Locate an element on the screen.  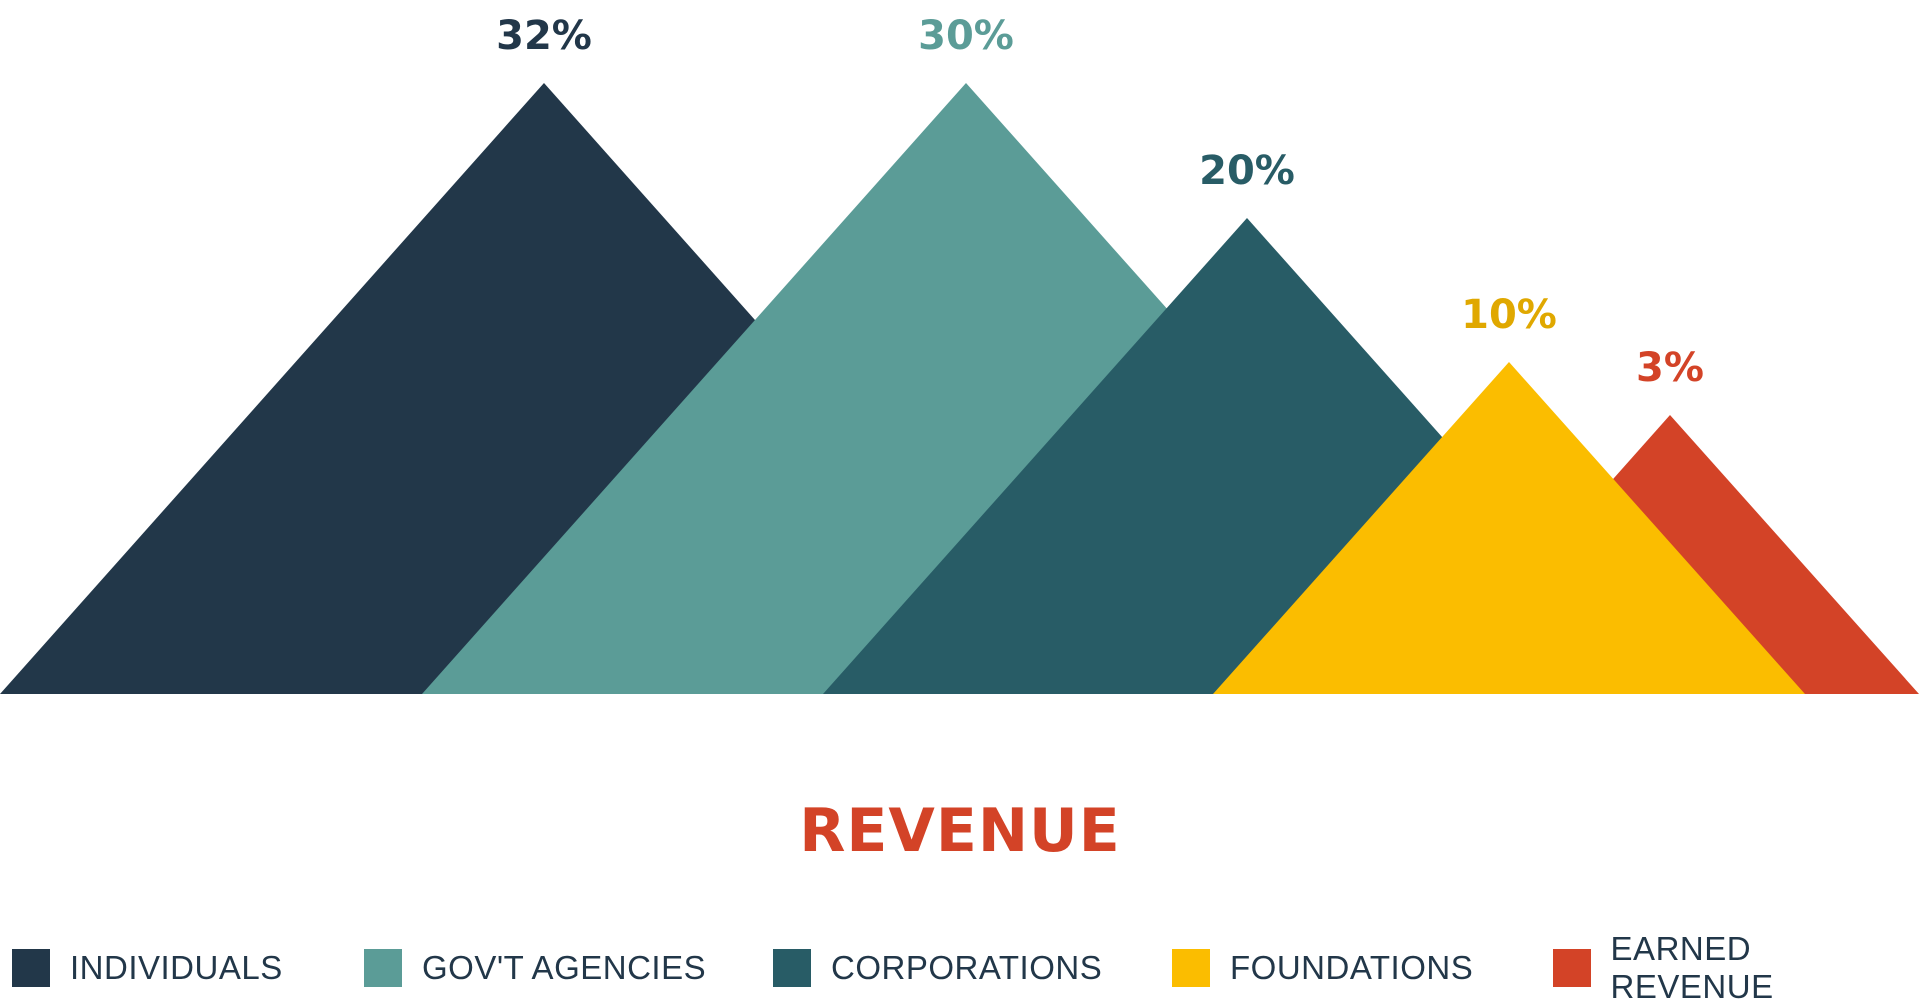
legend-label: INDIVIDUALS is located at coordinates (176, 967).